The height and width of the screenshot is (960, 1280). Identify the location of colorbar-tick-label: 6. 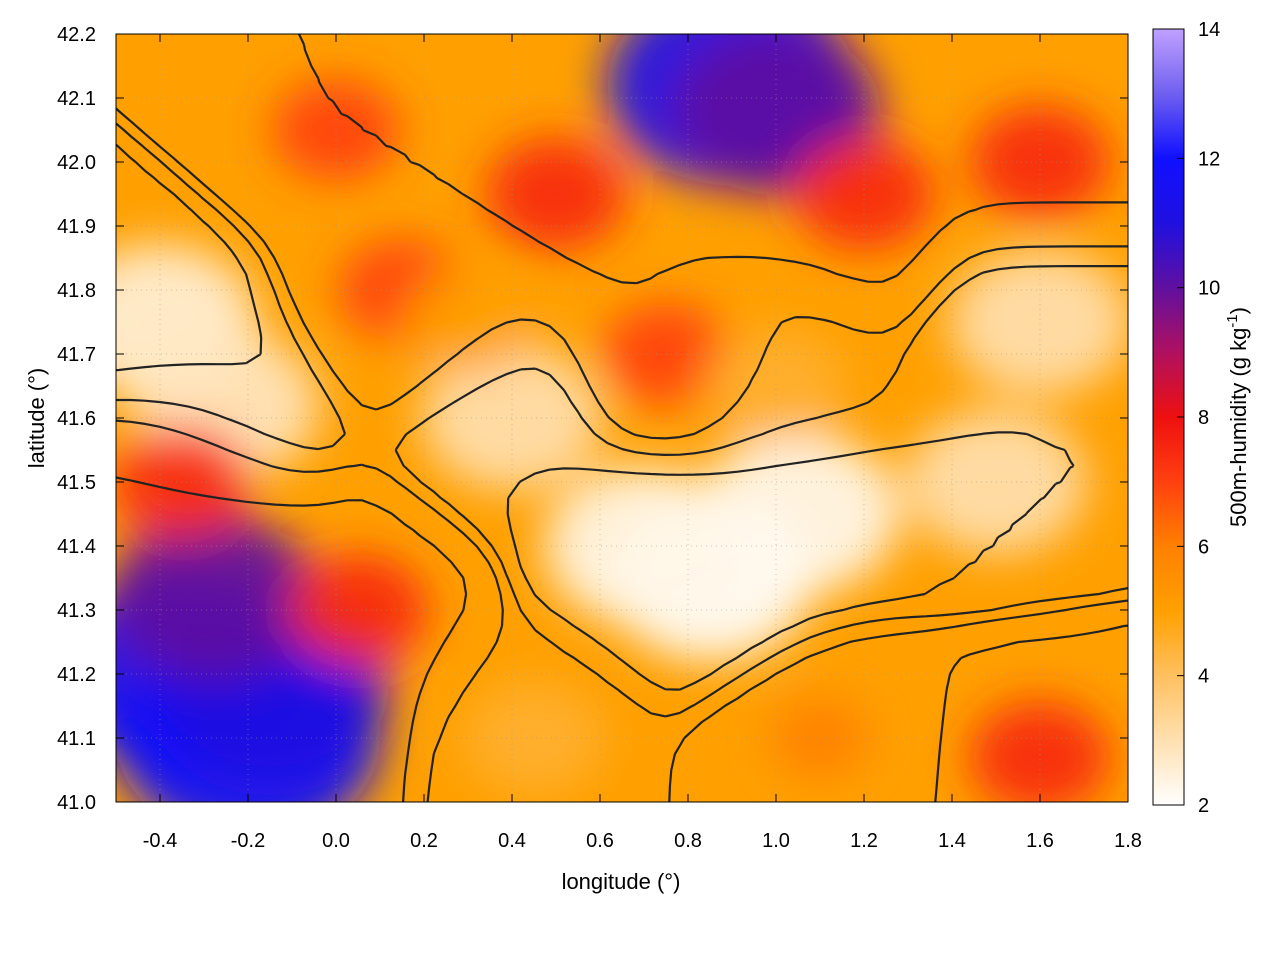
(1203, 547).